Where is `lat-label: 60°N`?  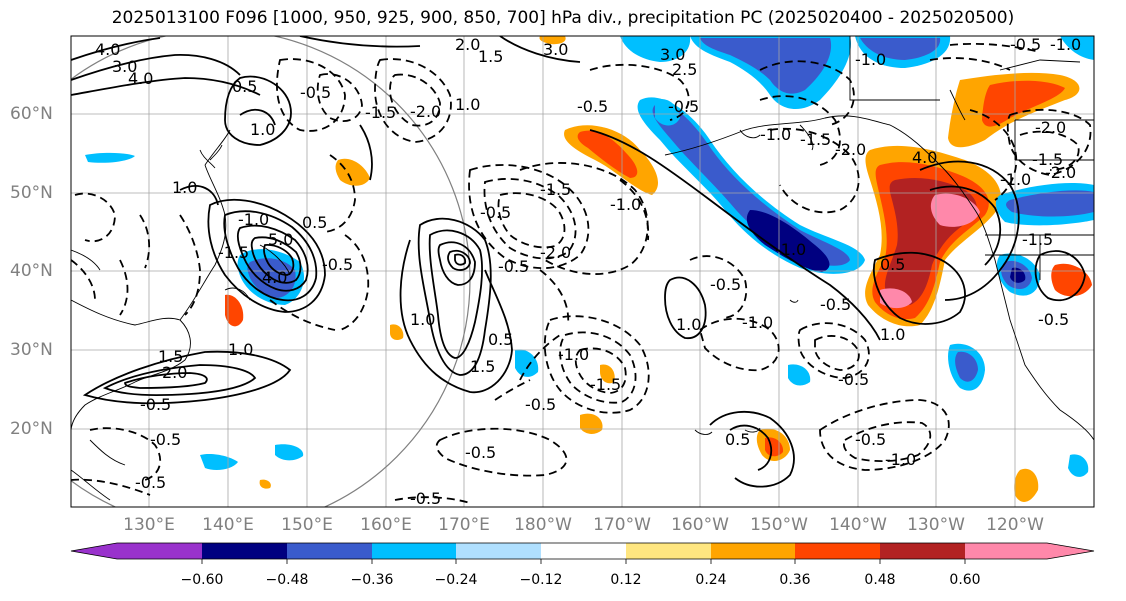 lat-label: 60°N is located at coordinates (31, 114).